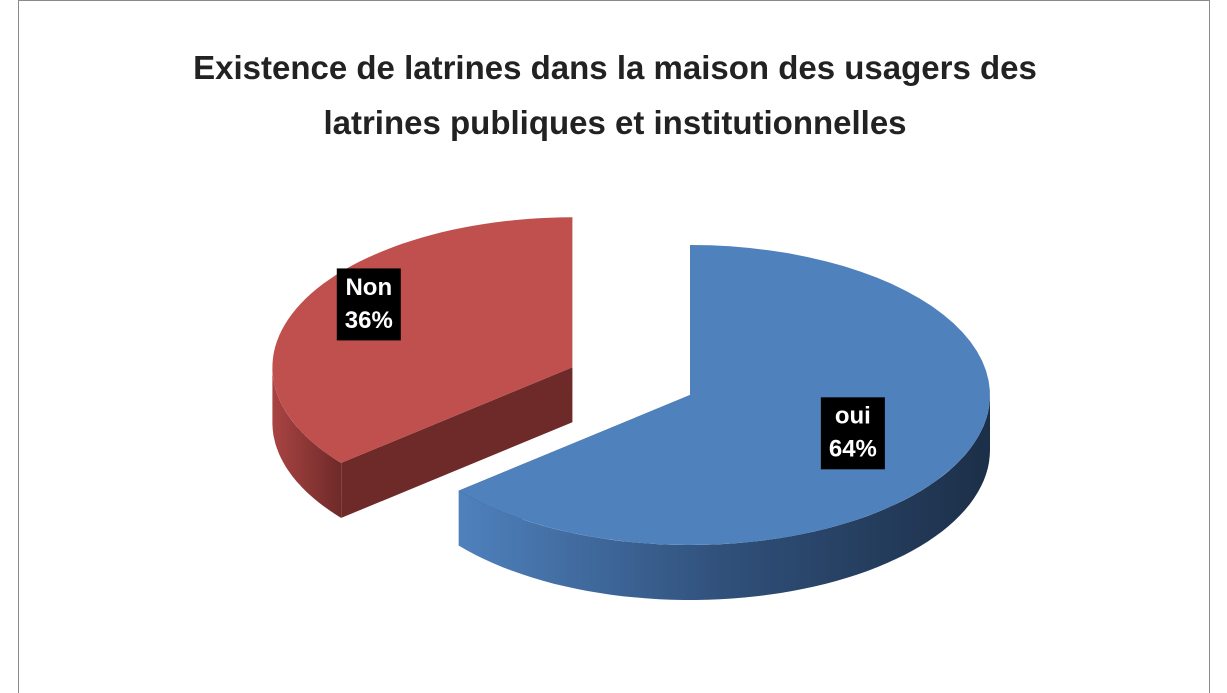  Describe the element at coordinates (853, 449) in the screenshot. I see `data-label-value: 64%` at that location.